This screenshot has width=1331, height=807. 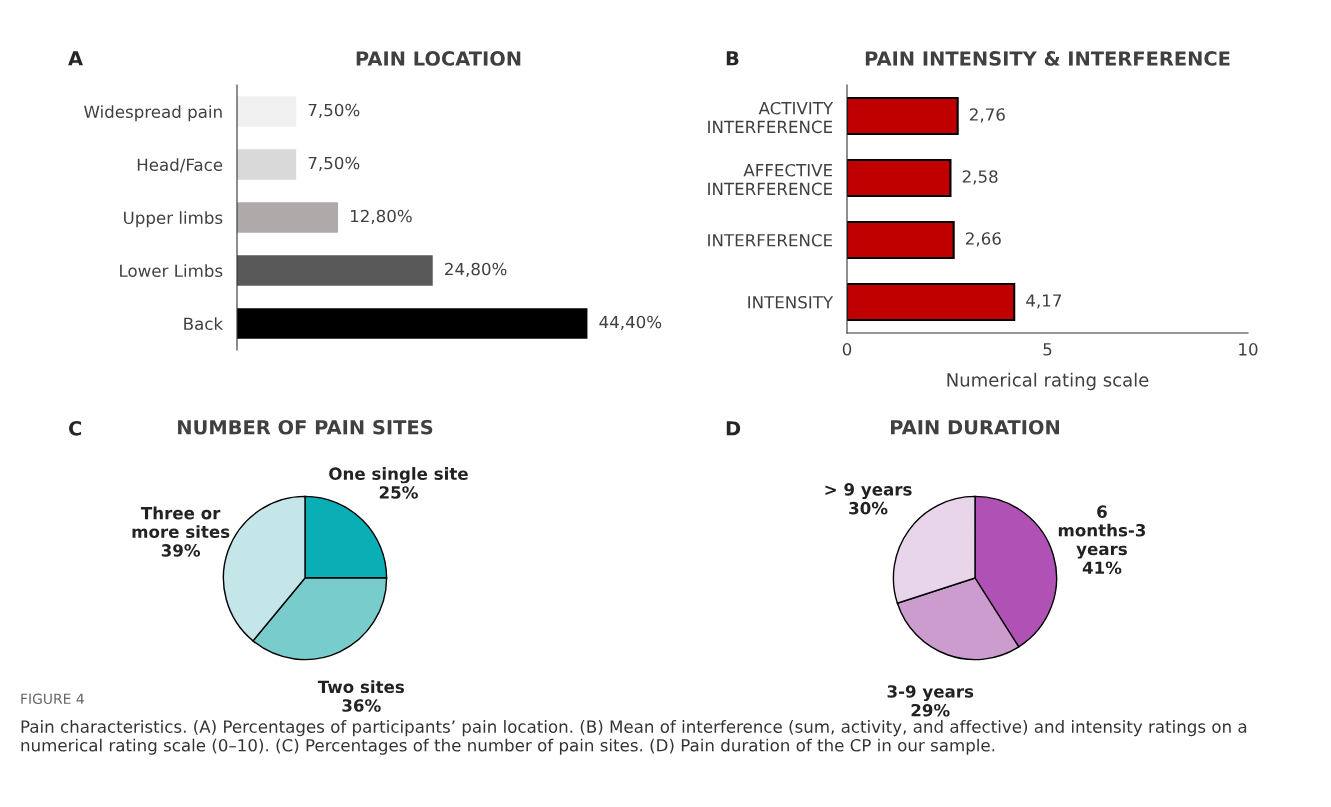 What do you see at coordinates (171, 271) in the screenshot?
I see `y-tick-label: Lower Limbs` at bounding box center [171, 271].